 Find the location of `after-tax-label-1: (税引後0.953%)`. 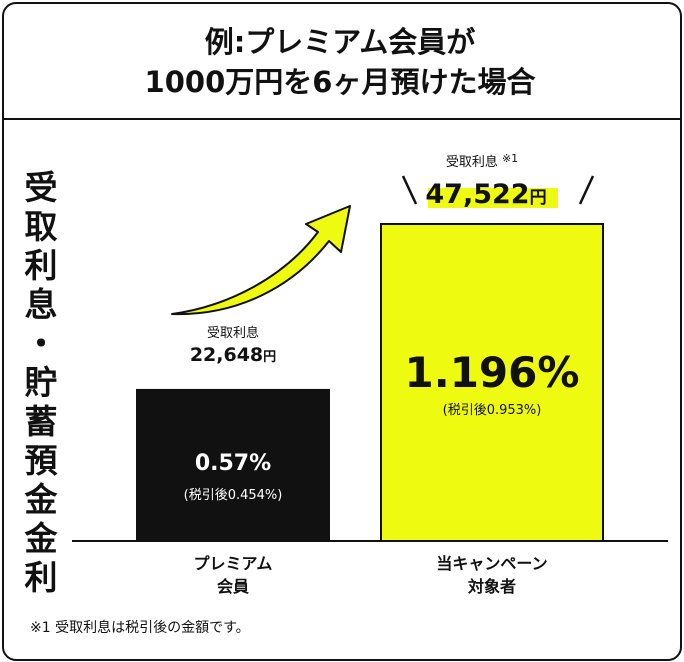

after-tax-label-1: (税引後0.953%) is located at coordinates (492, 410).